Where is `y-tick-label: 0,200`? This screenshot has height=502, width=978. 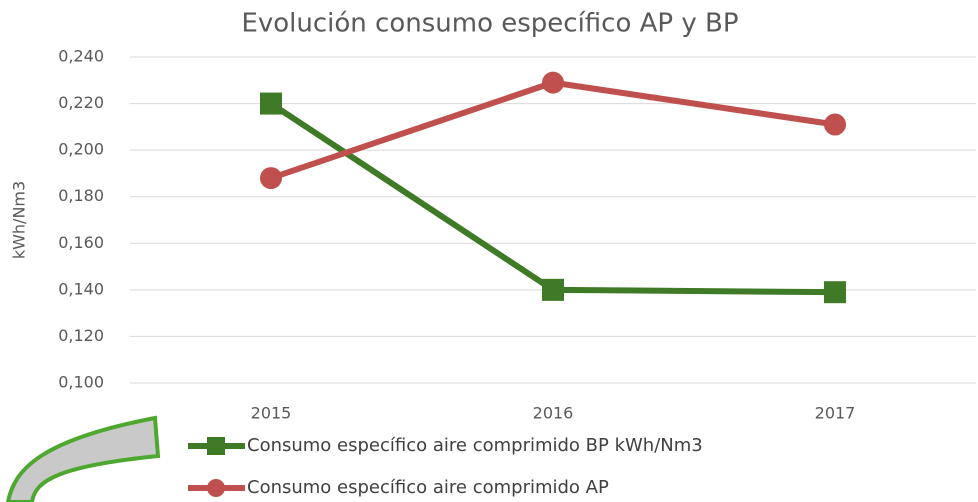
y-tick-label: 0,200 is located at coordinates (81, 149).